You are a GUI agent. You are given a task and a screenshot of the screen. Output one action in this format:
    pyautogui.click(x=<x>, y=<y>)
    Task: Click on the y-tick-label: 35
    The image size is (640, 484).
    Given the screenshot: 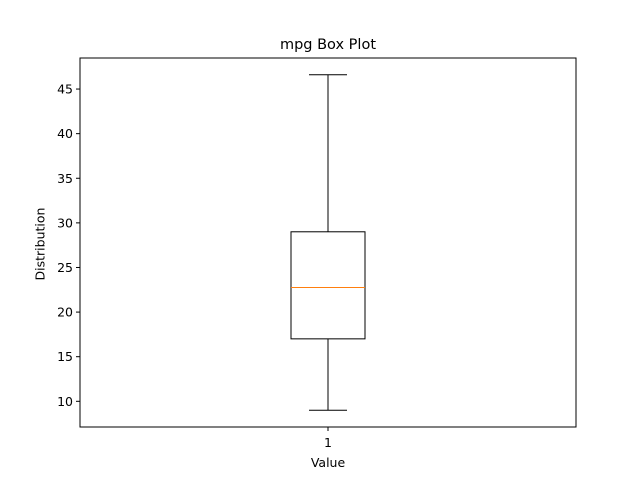 What is the action you would take?
    pyautogui.click(x=65, y=178)
    